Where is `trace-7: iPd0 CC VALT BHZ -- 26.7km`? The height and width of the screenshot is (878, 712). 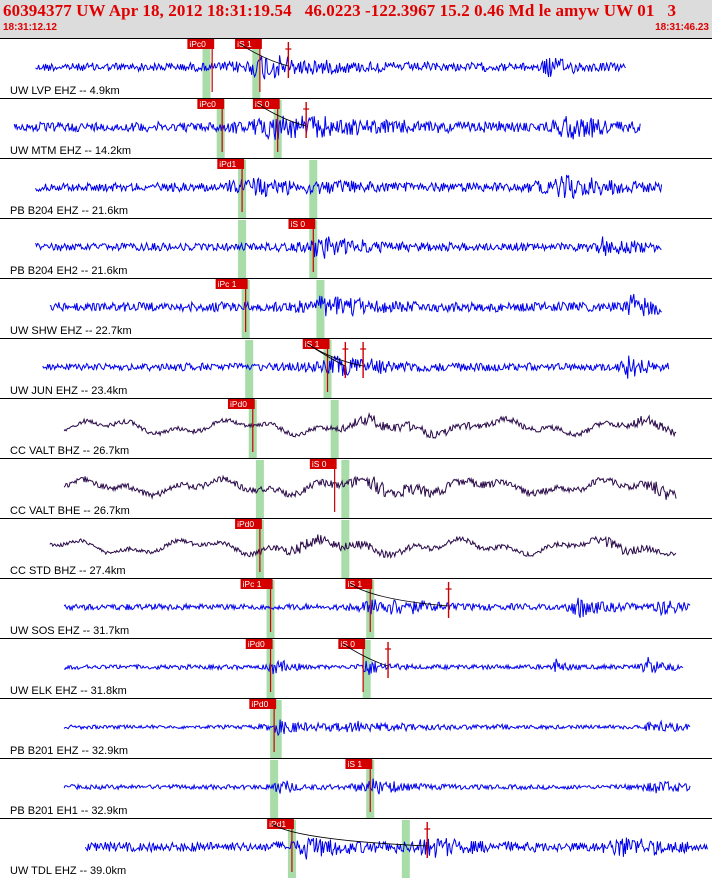 trace-7: iPd0 CC VALT BHZ -- 26.7km is located at coordinates (343, 428).